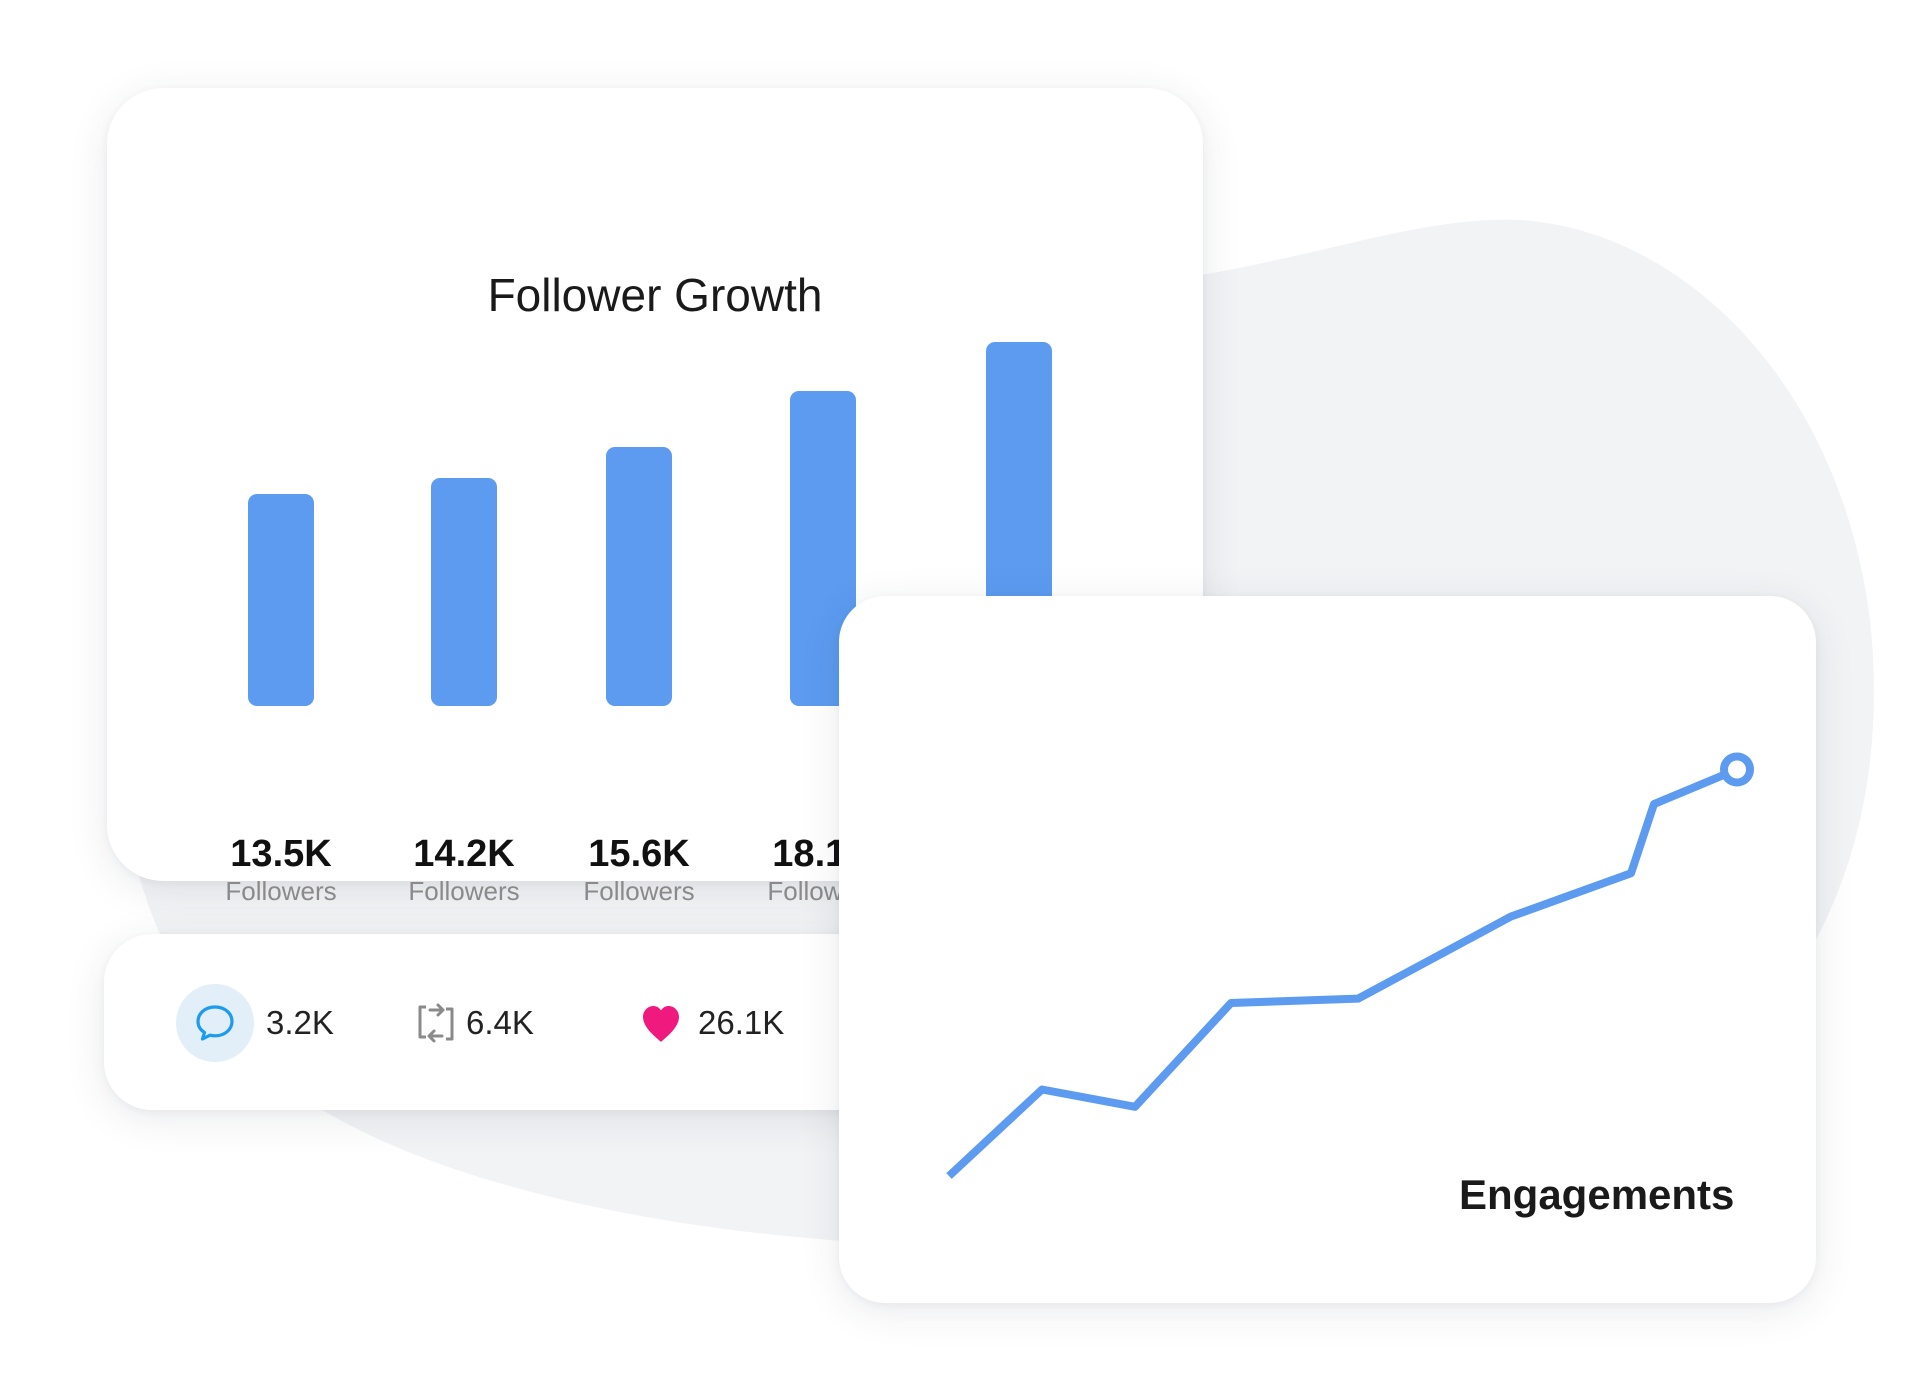 The height and width of the screenshot is (1377, 1920). I want to click on bar-value-label: 13.5K, so click(281, 854).